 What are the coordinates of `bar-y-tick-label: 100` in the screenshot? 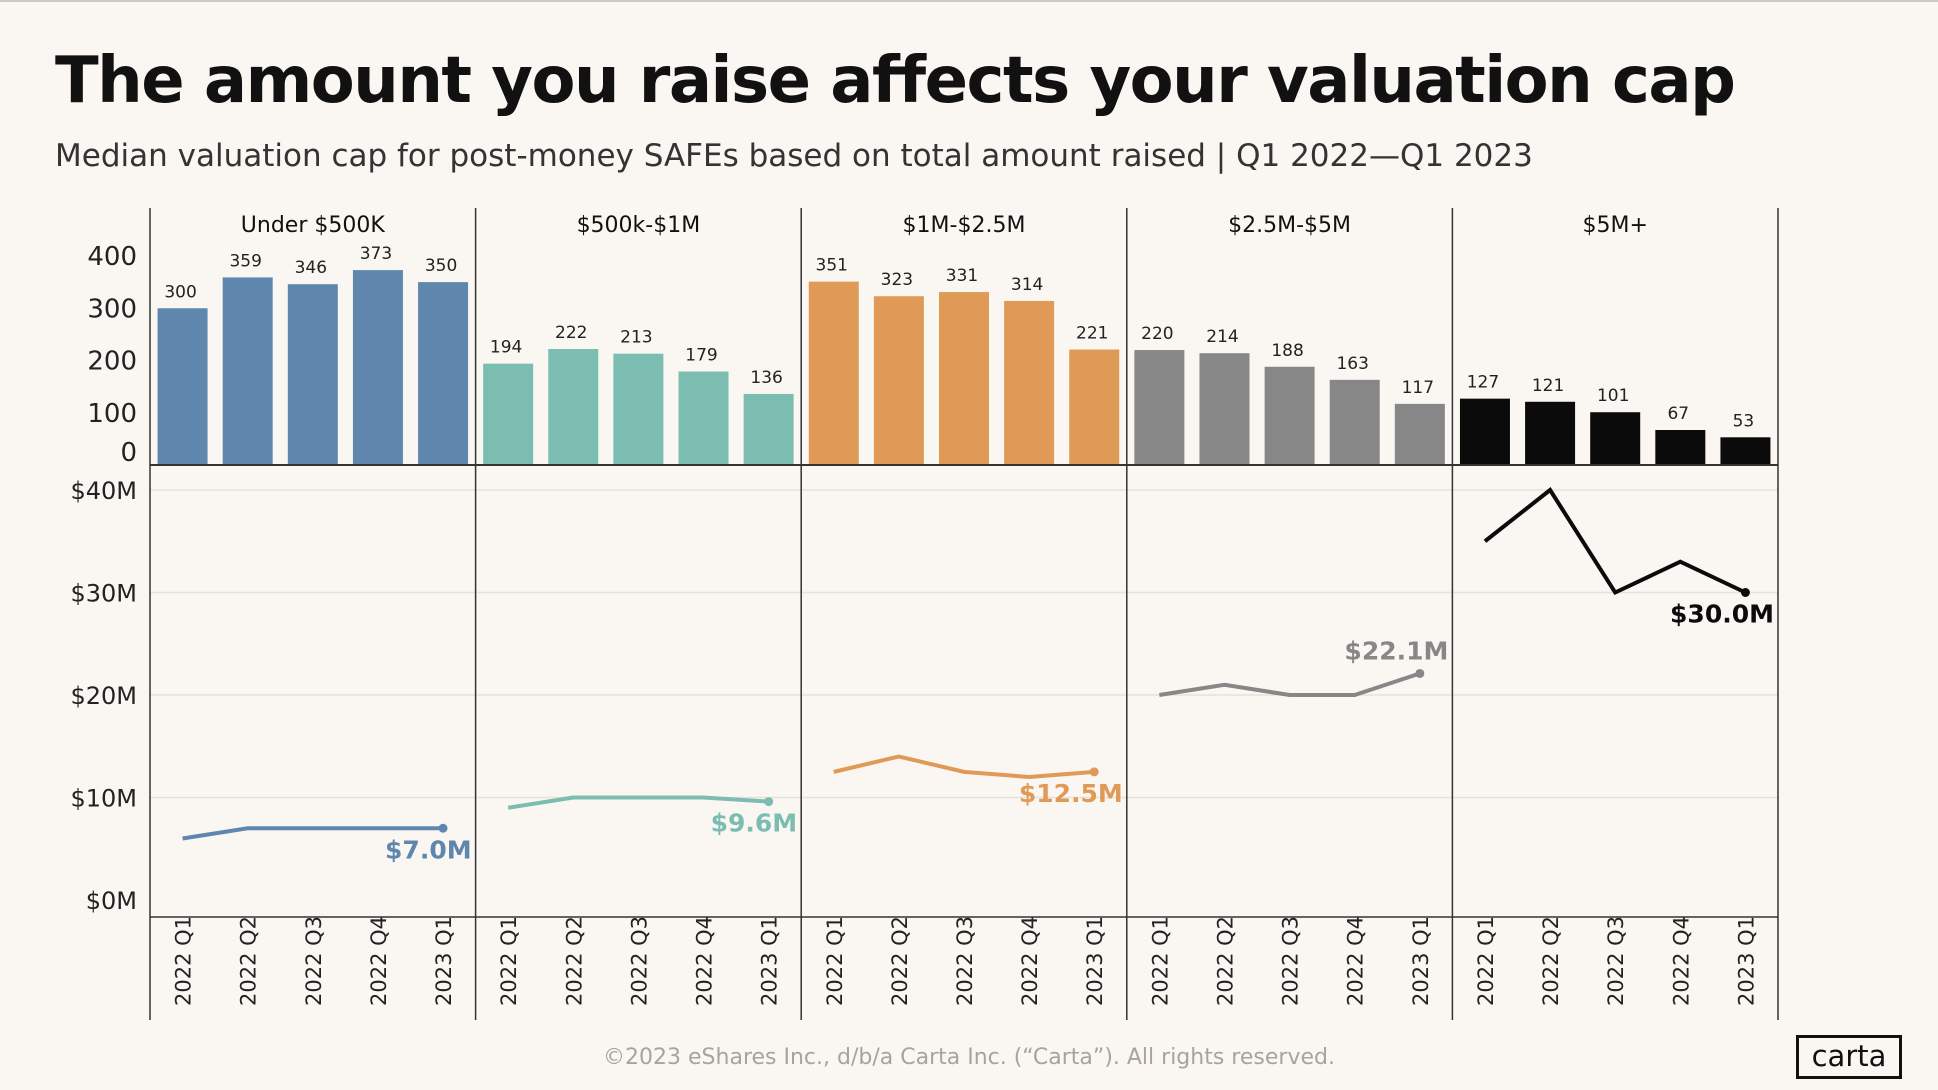 It's located at (112, 414).